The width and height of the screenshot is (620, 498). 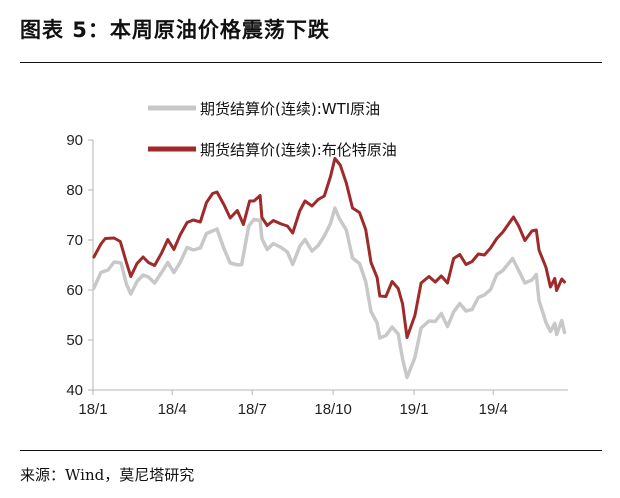 I want to click on legend-label-wti: 期货结算价(连续):WTI原油, so click(x=290, y=109).